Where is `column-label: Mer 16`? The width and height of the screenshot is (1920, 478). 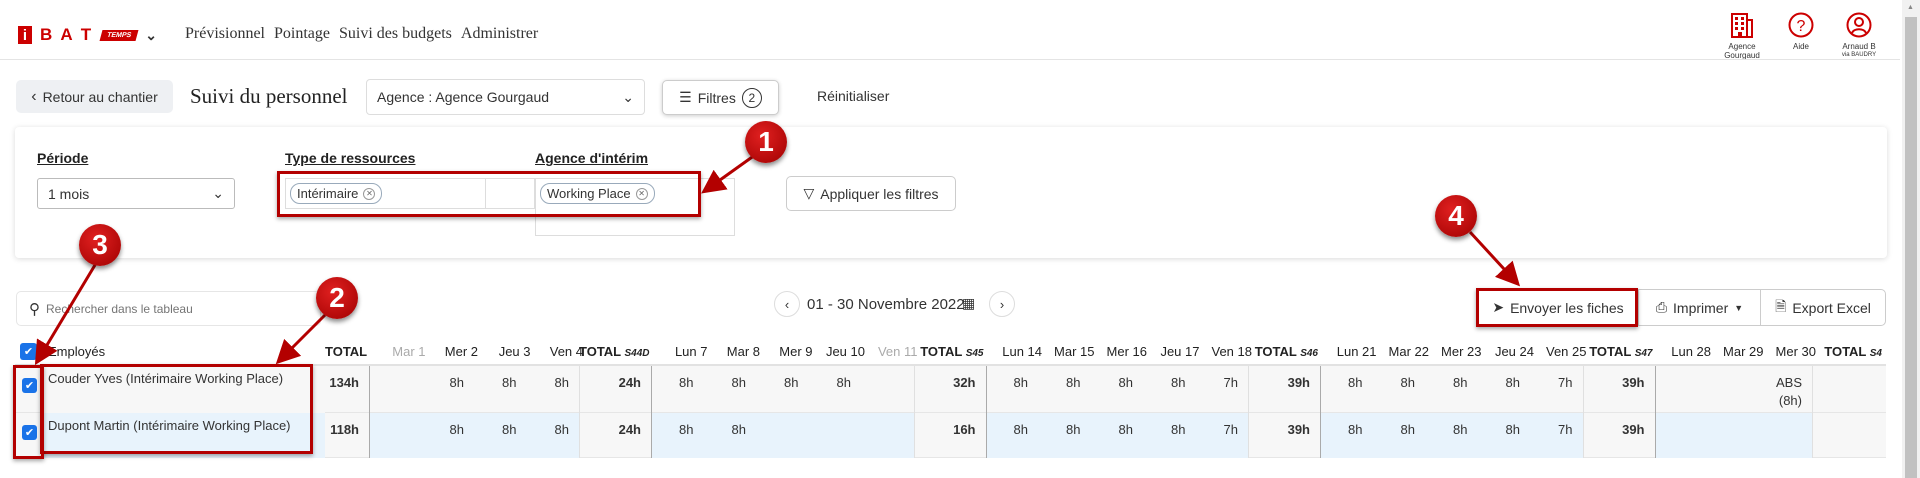 column-label: Mer 16 is located at coordinates (1126, 351).